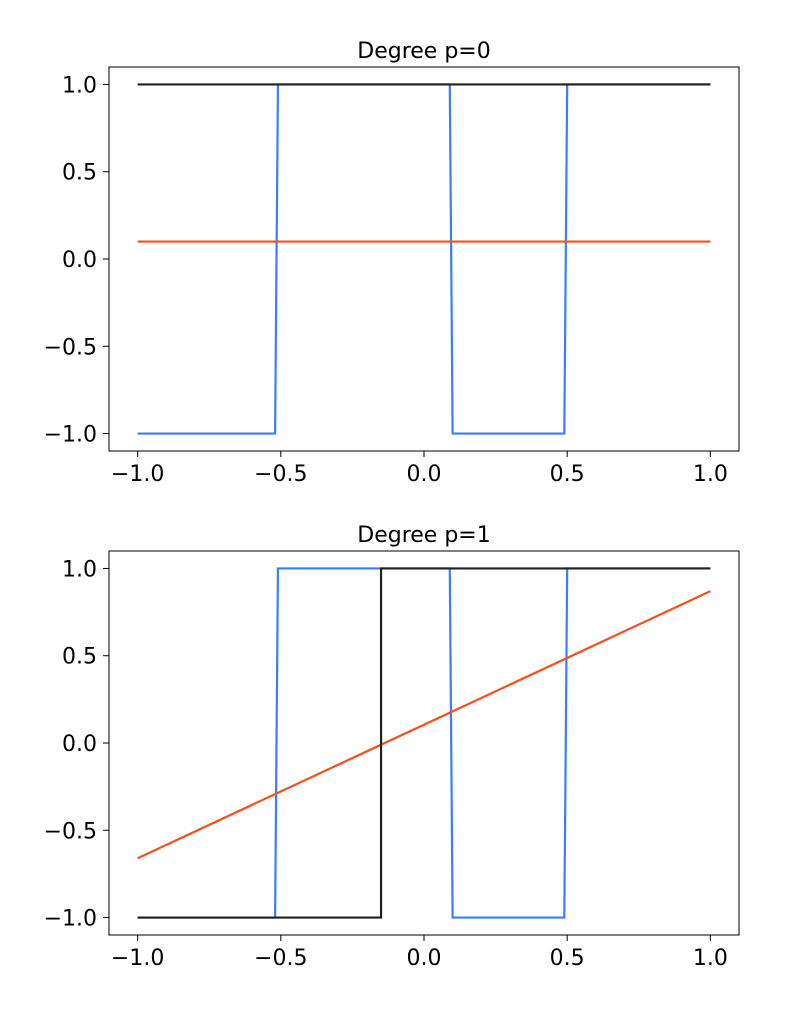 The height and width of the screenshot is (1030, 800). I want to click on chart-title: Degree p=0, so click(423, 51).